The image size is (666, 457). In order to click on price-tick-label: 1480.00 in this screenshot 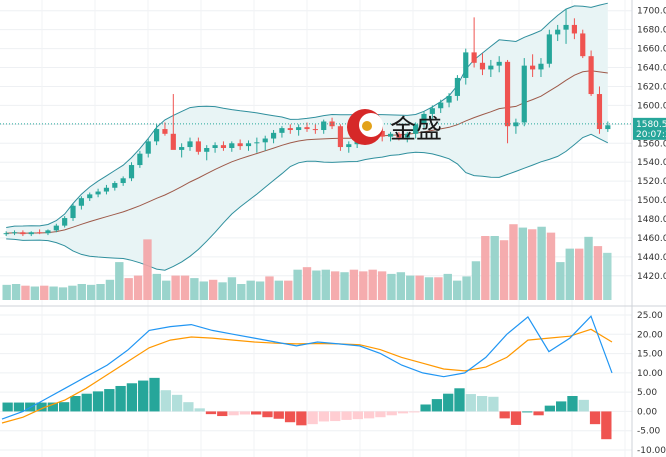, I will do `click(651, 220)`.